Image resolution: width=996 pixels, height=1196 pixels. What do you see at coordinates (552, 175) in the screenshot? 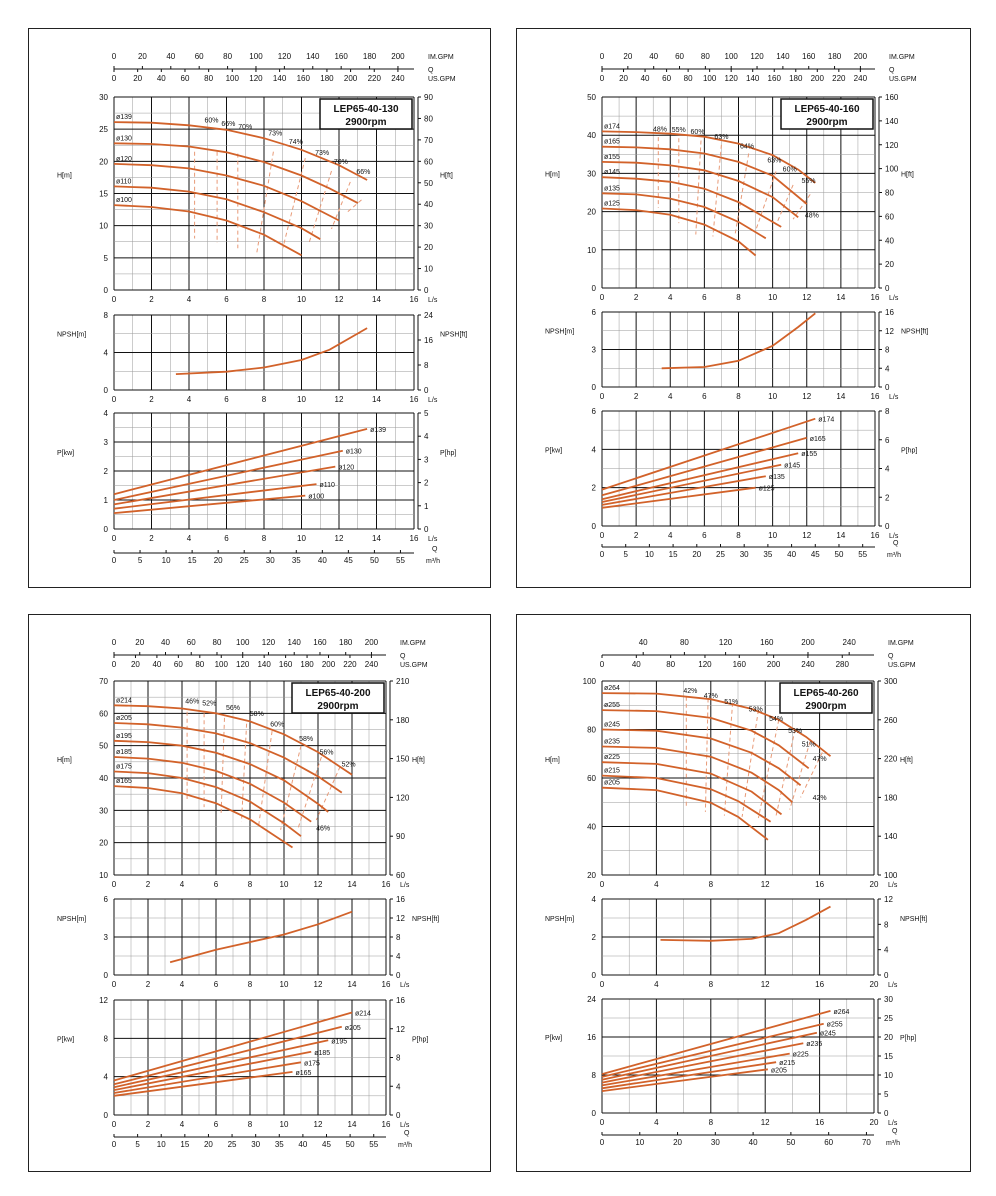
I see `head-left-label: H[m]` at bounding box center [552, 175].